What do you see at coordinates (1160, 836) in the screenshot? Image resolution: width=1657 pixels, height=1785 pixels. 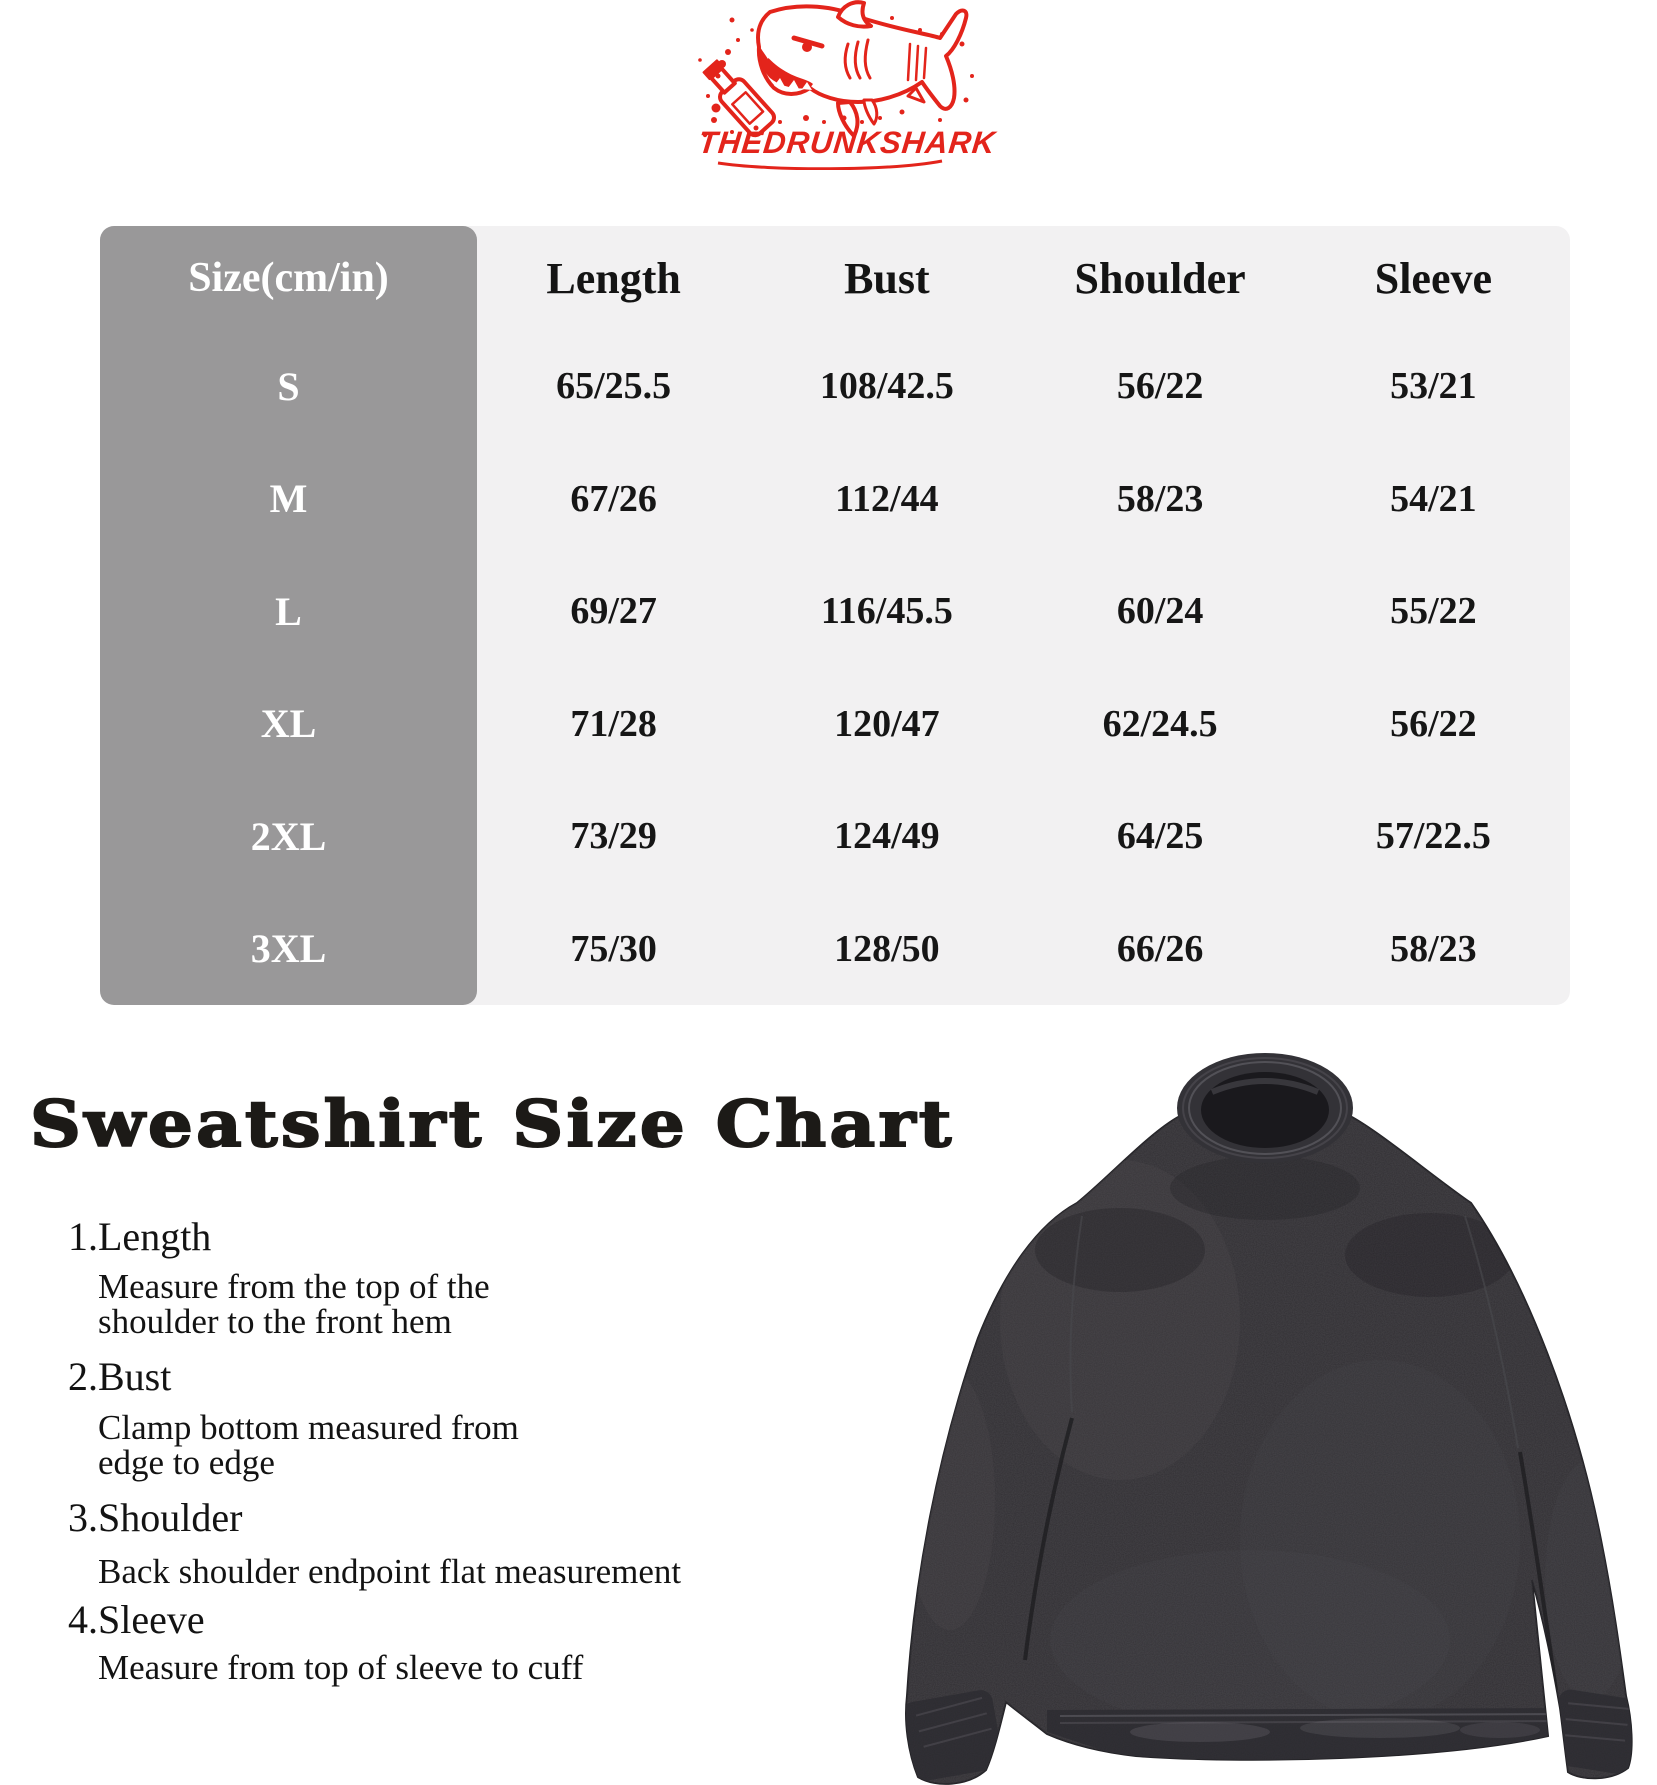 I see `size-value-cell: 64/25` at bounding box center [1160, 836].